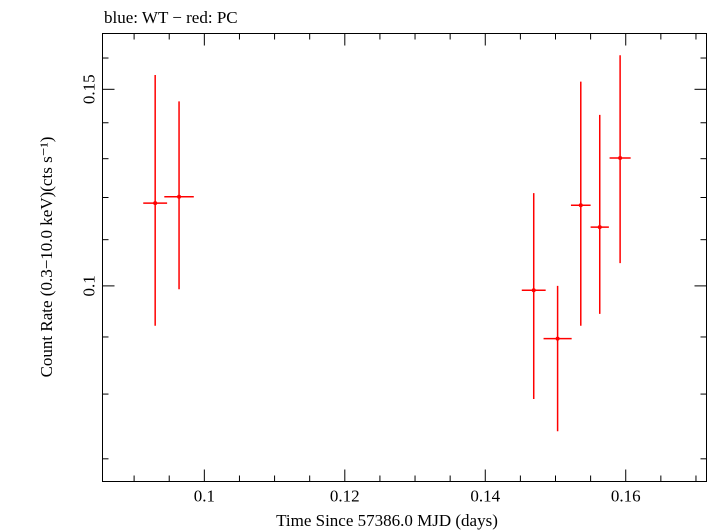  What do you see at coordinates (387, 520) in the screenshot?
I see `x-axis-label: Time Since 57386.0 MJD (days)` at bounding box center [387, 520].